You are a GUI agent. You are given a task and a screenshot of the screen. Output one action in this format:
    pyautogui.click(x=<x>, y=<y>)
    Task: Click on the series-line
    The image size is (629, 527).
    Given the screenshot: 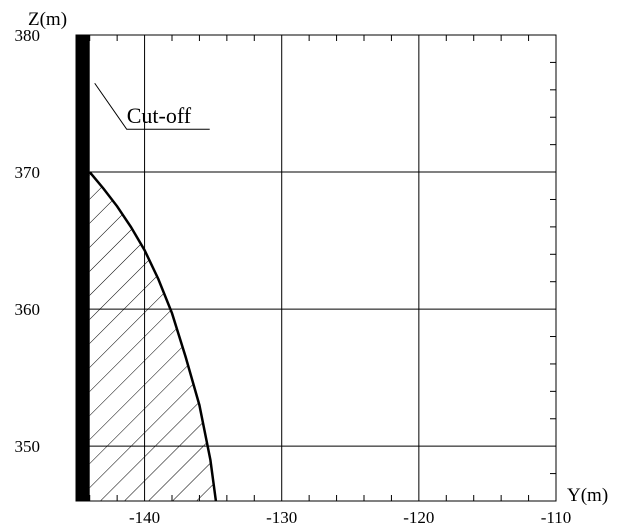 What is the action you would take?
    pyautogui.click(x=153, y=336)
    